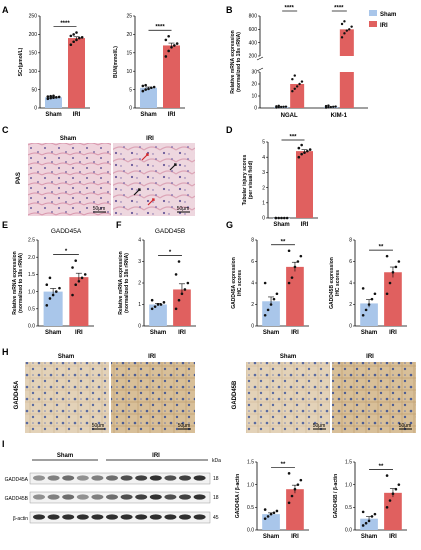  I want to click on pas-micrographs: Sham IRI PAS 50μm 50μm, so click(105, 176).